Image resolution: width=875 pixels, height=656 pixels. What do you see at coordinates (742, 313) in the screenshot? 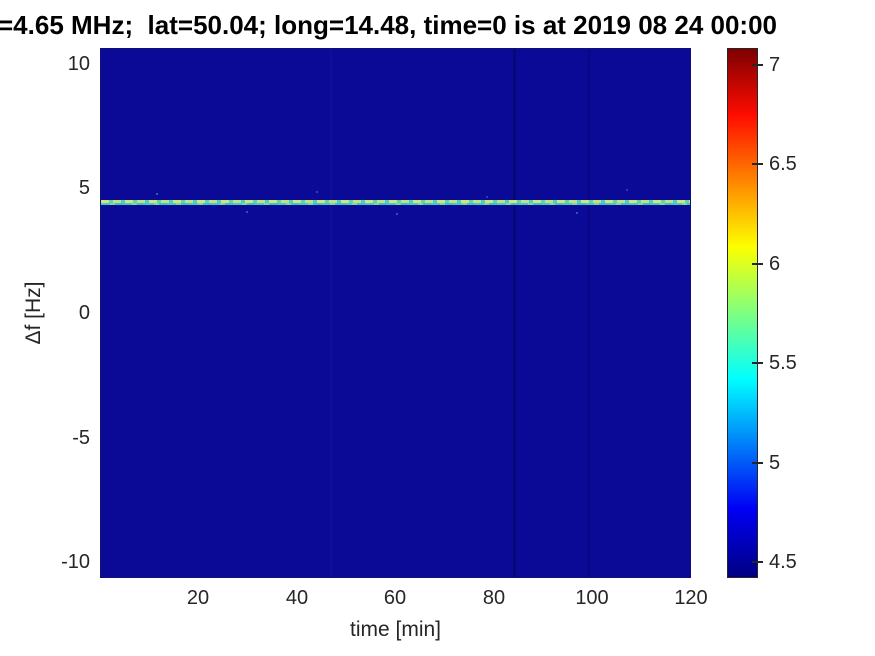
I see `colorbar` at bounding box center [742, 313].